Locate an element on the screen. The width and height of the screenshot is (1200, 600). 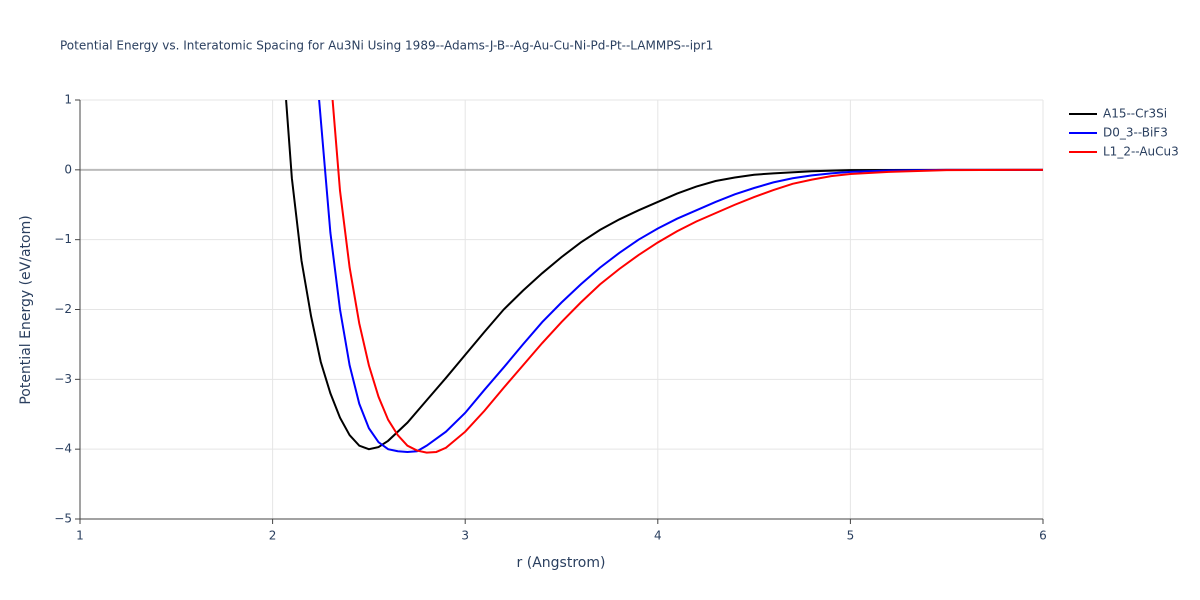
legend: A15--Cr3Si D0_3--BiF3 L1_2--AuCu3 is located at coordinates (1124, 133).